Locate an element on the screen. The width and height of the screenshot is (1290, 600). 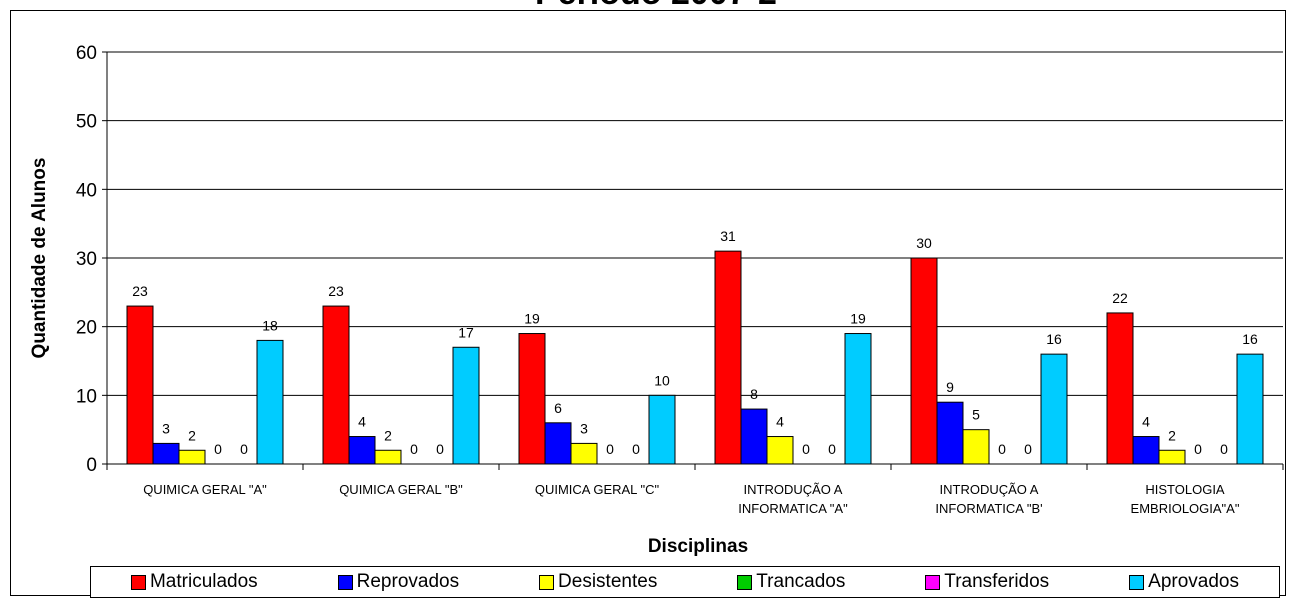
x-tick-label: EMBRIOLOGIA"A" is located at coordinates (1185, 508).